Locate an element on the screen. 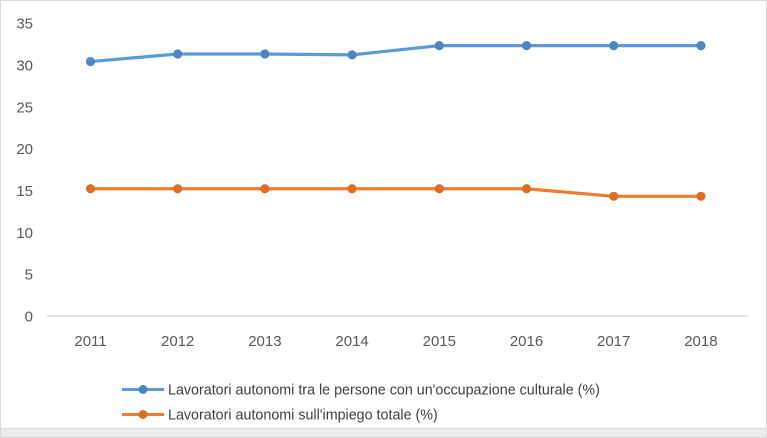 This screenshot has height=438, width=767. x-tick-label: 2018 is located at coordinates (700, 341).